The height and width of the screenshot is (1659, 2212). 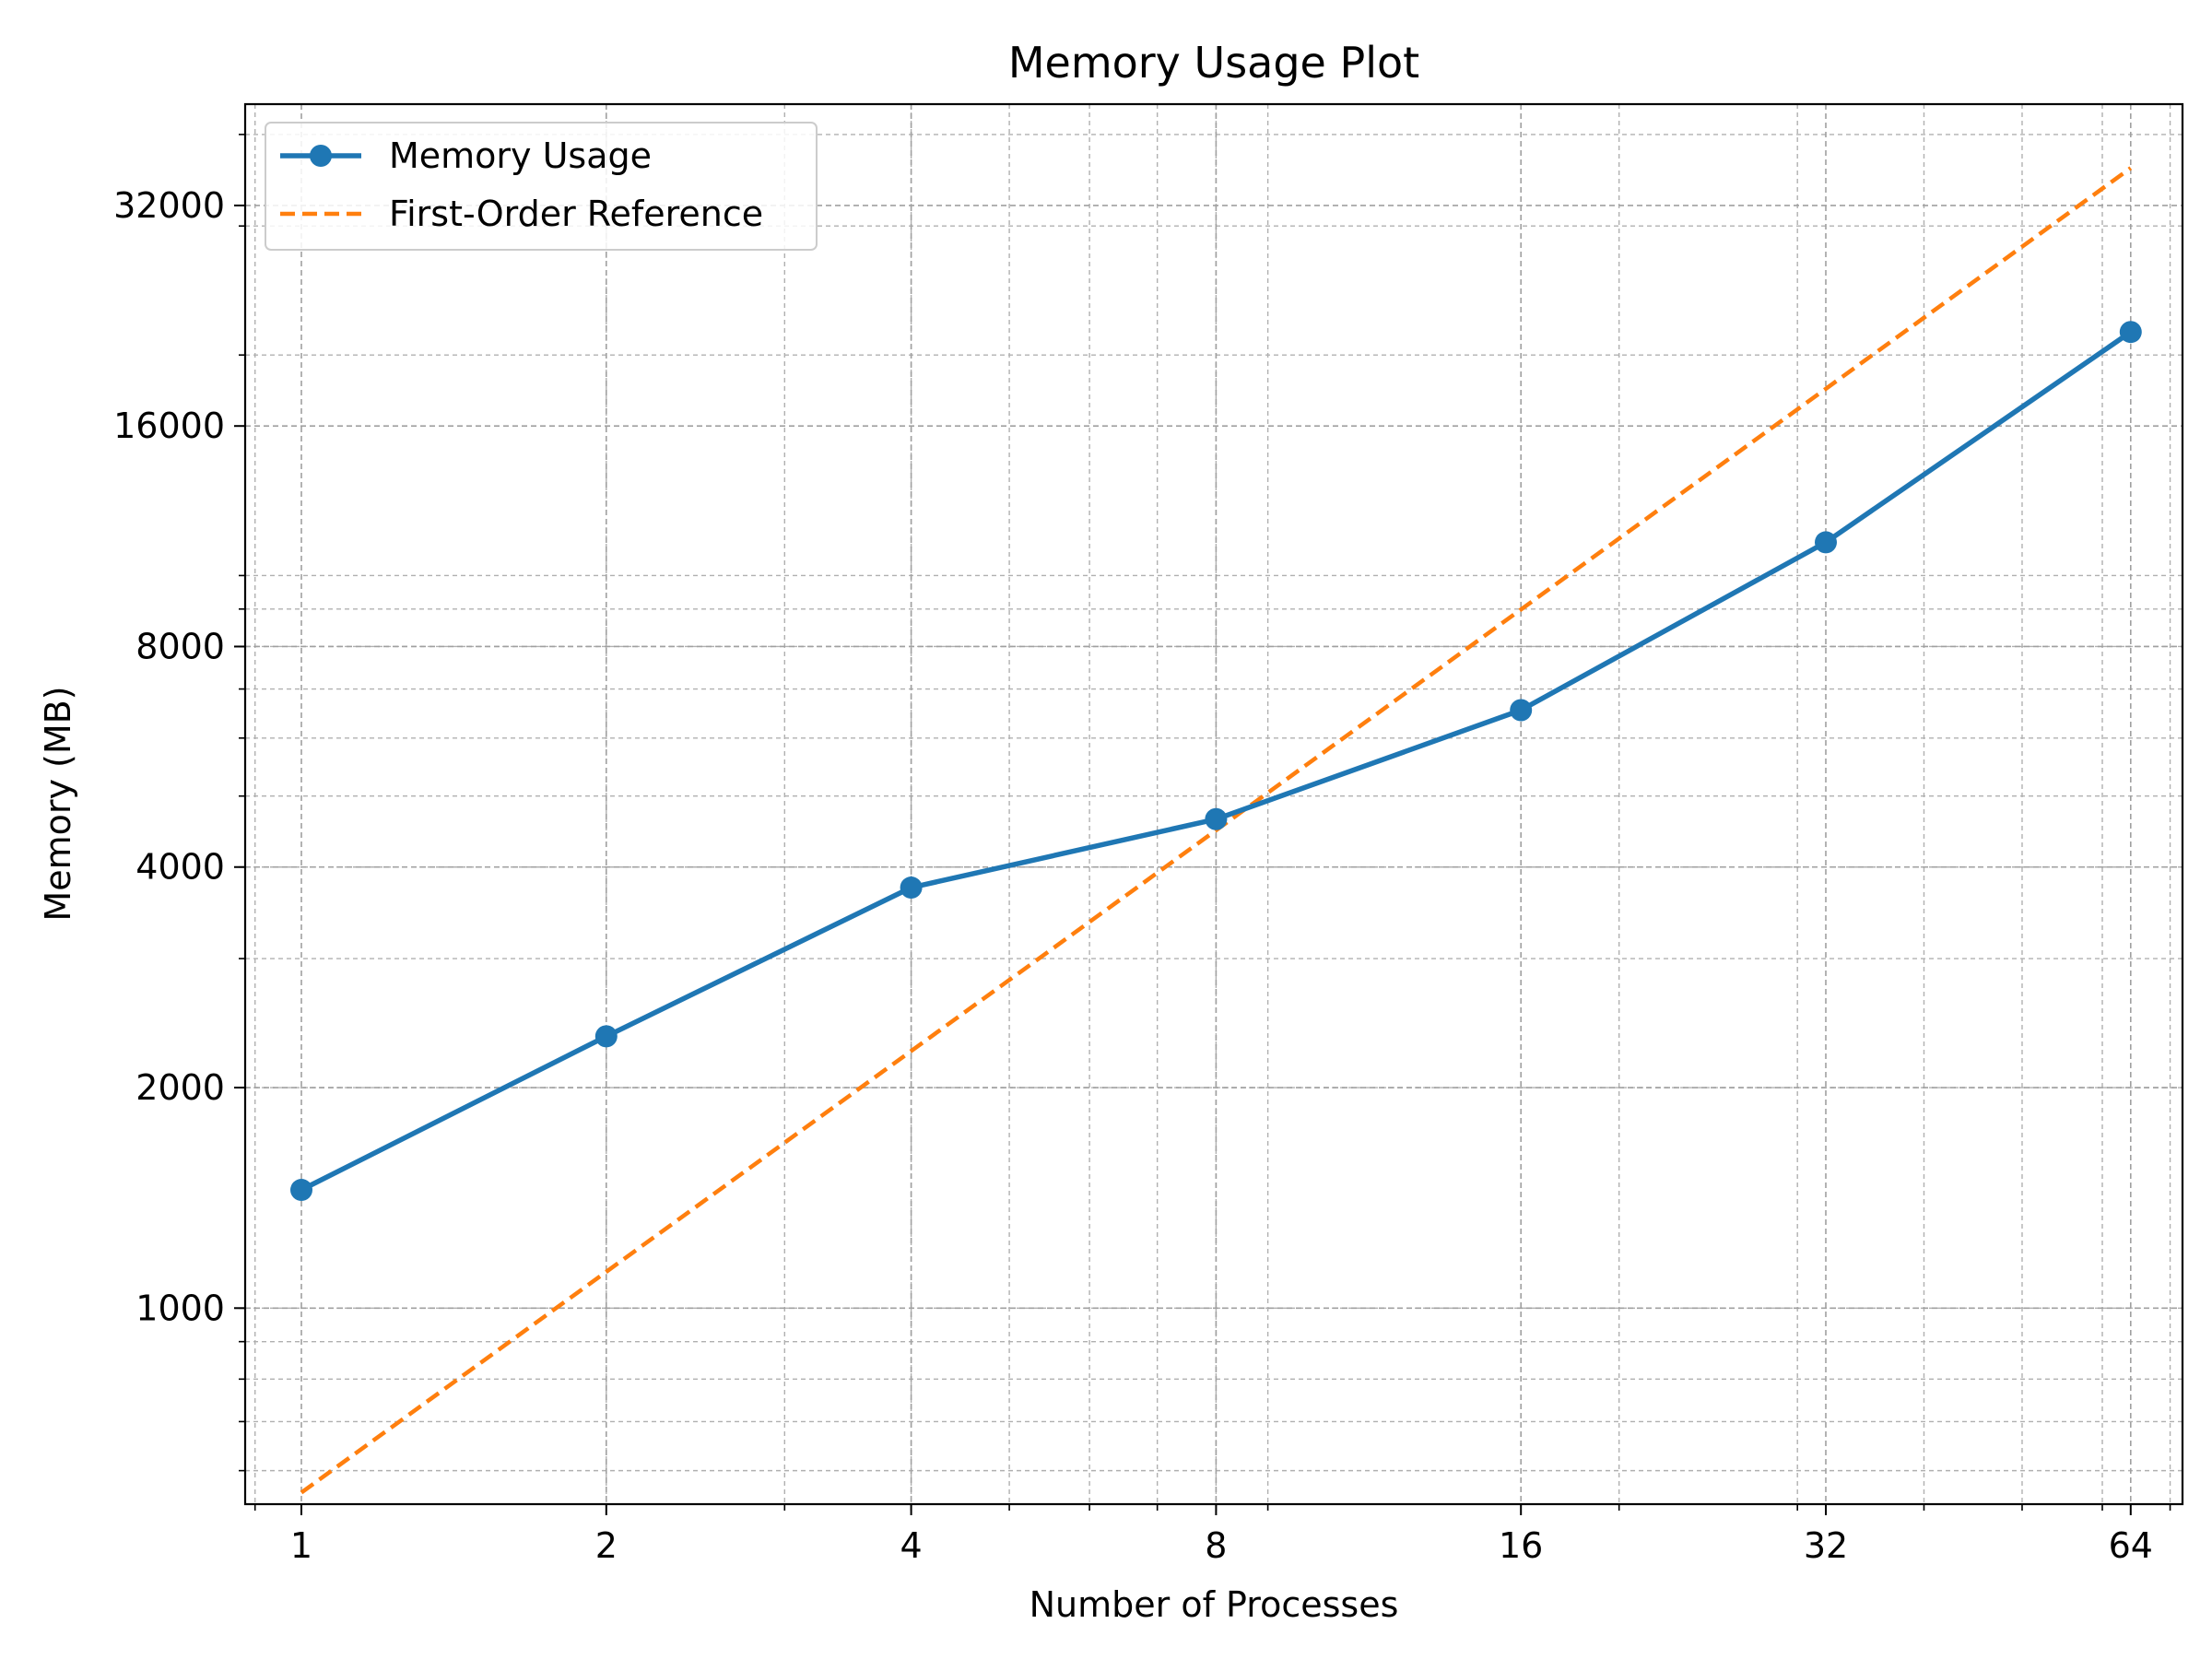 I want to click on x-tick-label: 1, so click(x=301, y=1545).